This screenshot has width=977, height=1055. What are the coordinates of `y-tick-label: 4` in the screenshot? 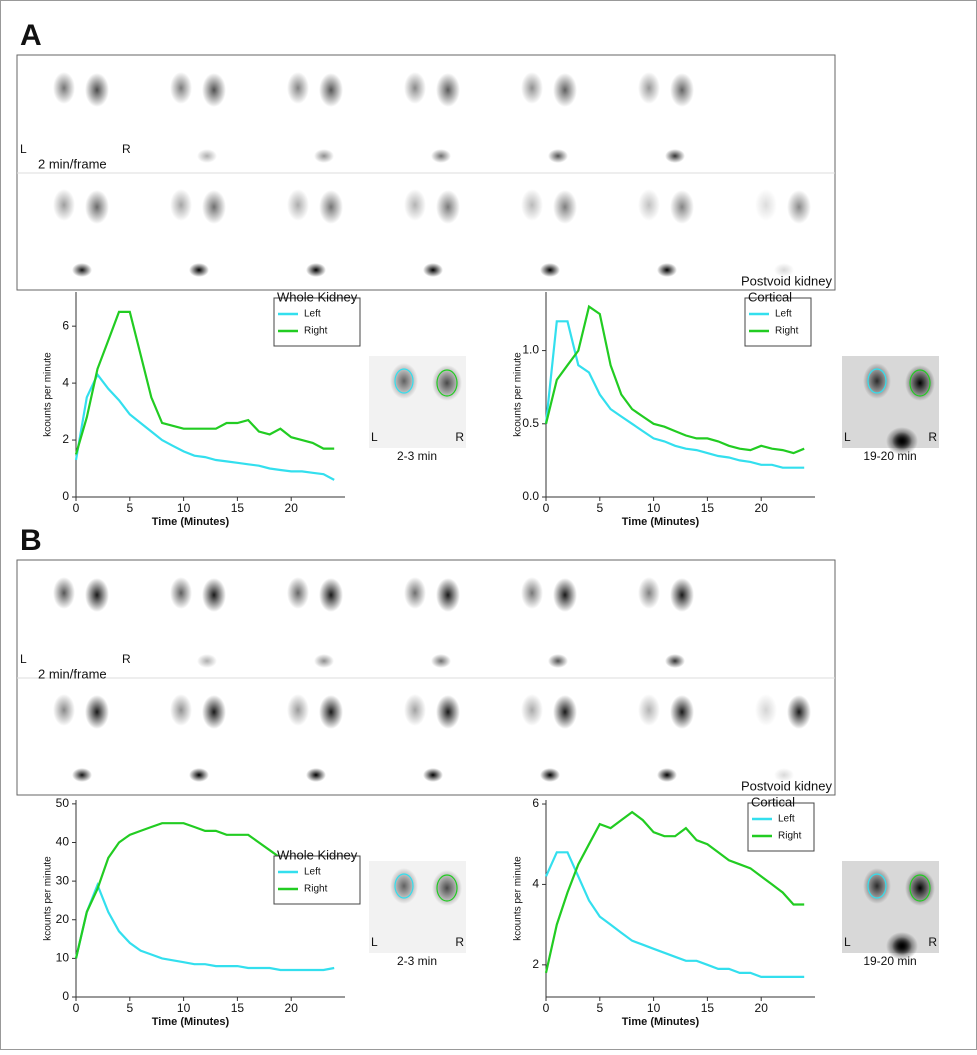 It's located at (535, 884).